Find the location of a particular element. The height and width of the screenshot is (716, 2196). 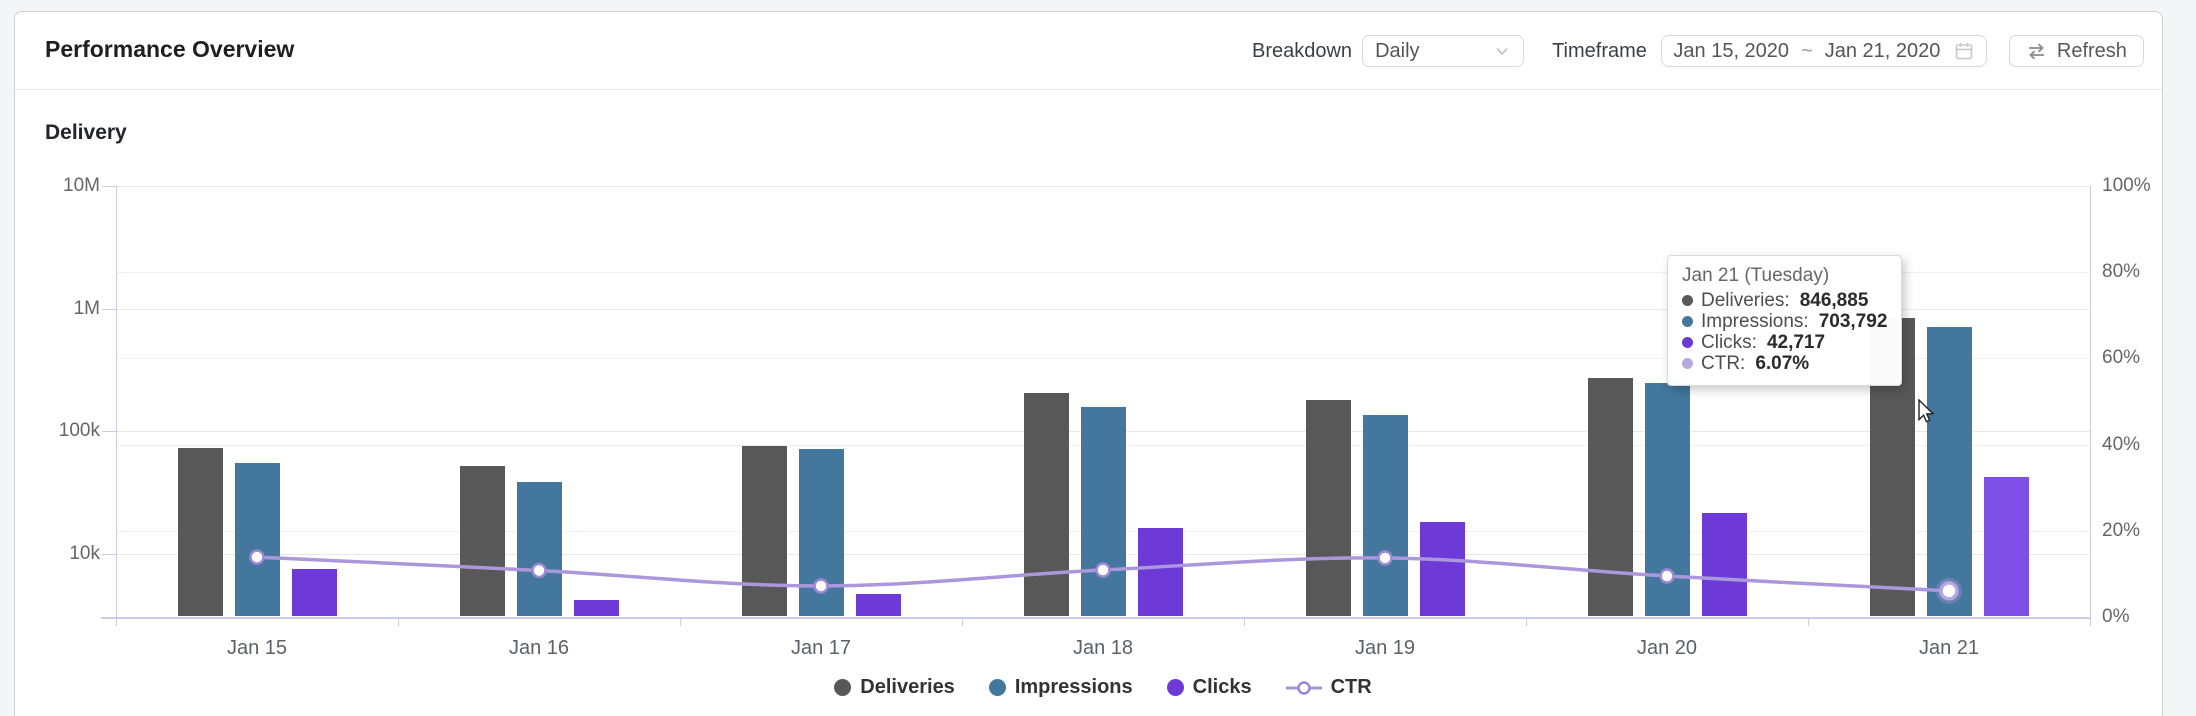

tooltip-row: Deliveries: 846,885 is located at coordinates (1784, 300).